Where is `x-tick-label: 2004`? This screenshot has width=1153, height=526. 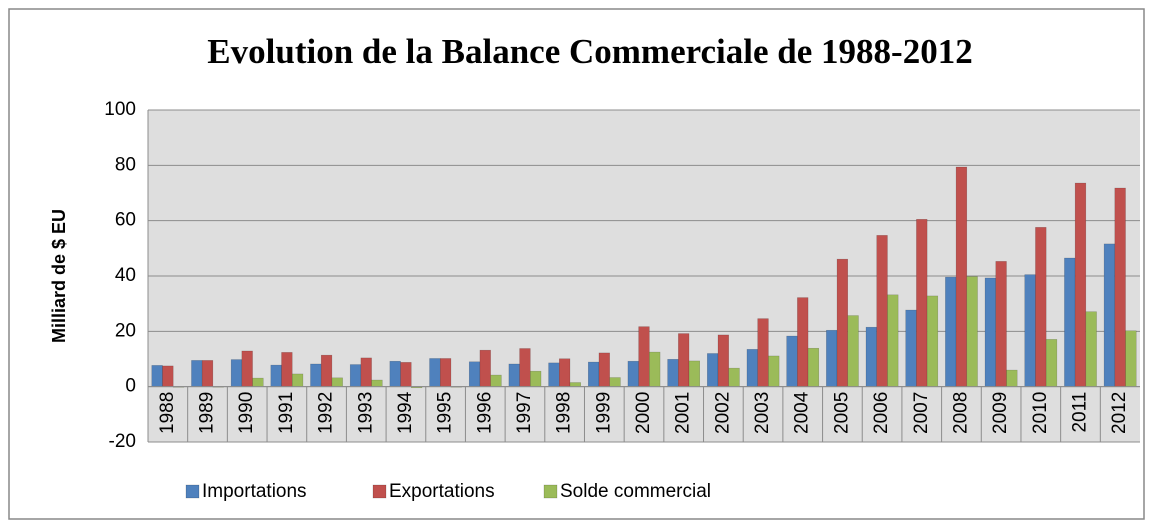 x-tick-label: 2004 is located at coordinates (802, 412).